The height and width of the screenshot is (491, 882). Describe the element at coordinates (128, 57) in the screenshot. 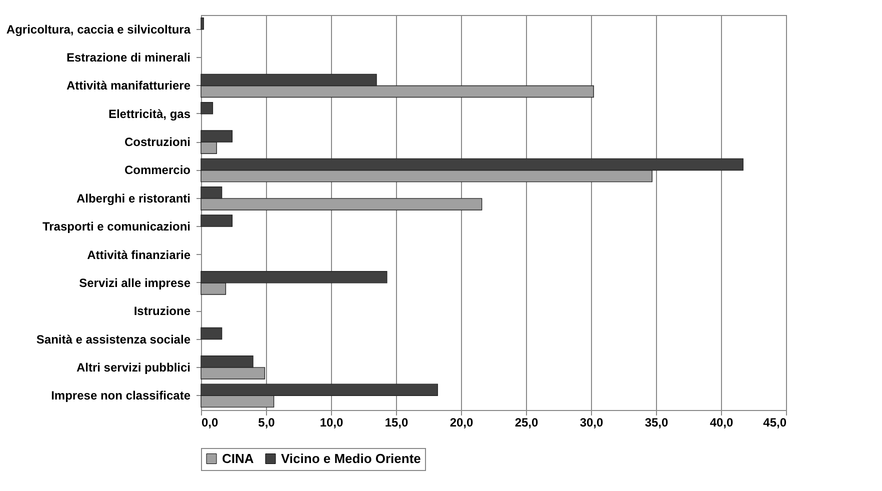

I see `y-tick-label: Estrazione di minerali` at that location.